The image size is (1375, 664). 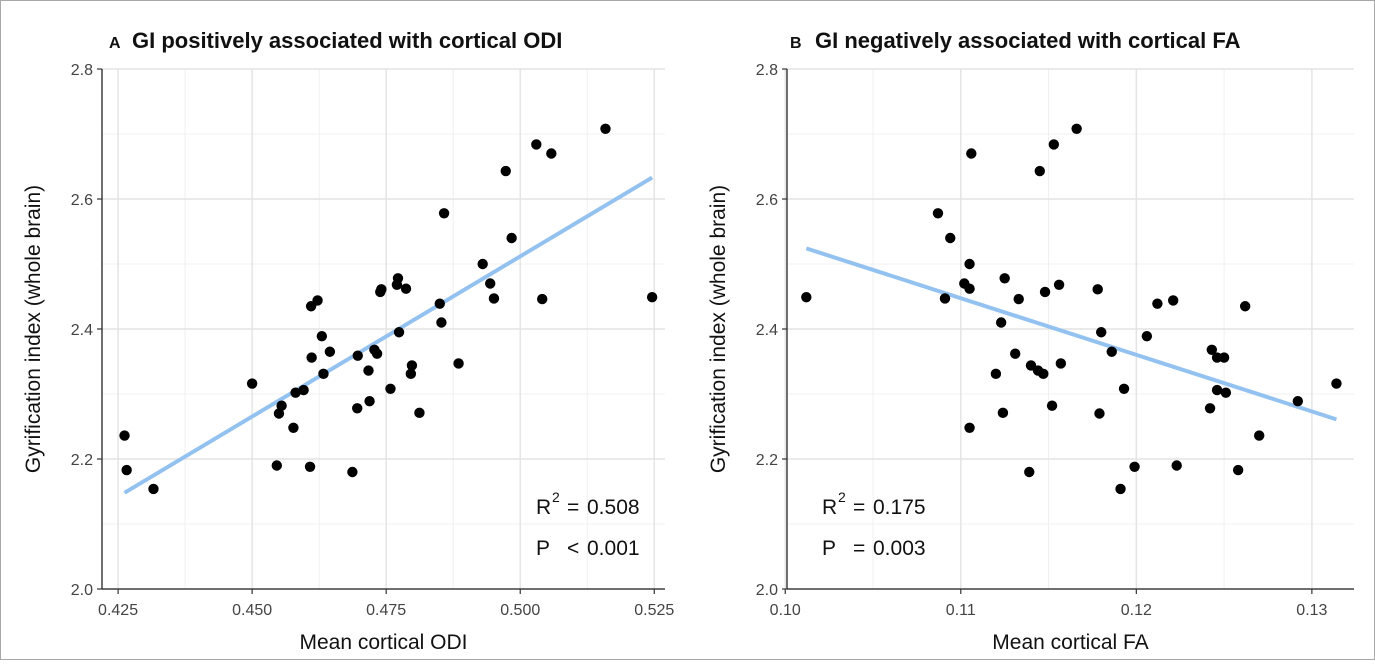 I want to click on p-value-annotation: P <0.001, so click(x=588, y=548).